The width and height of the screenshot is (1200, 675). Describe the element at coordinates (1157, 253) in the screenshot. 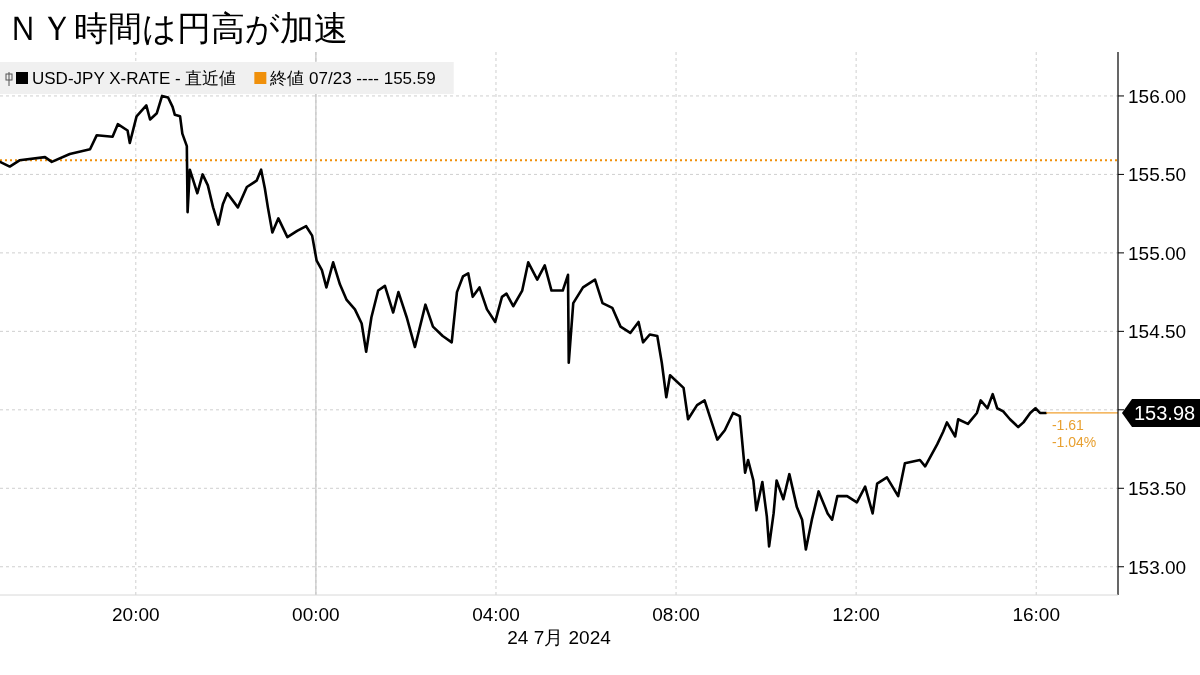

I see `y-tick-label: 155.00` at that location.